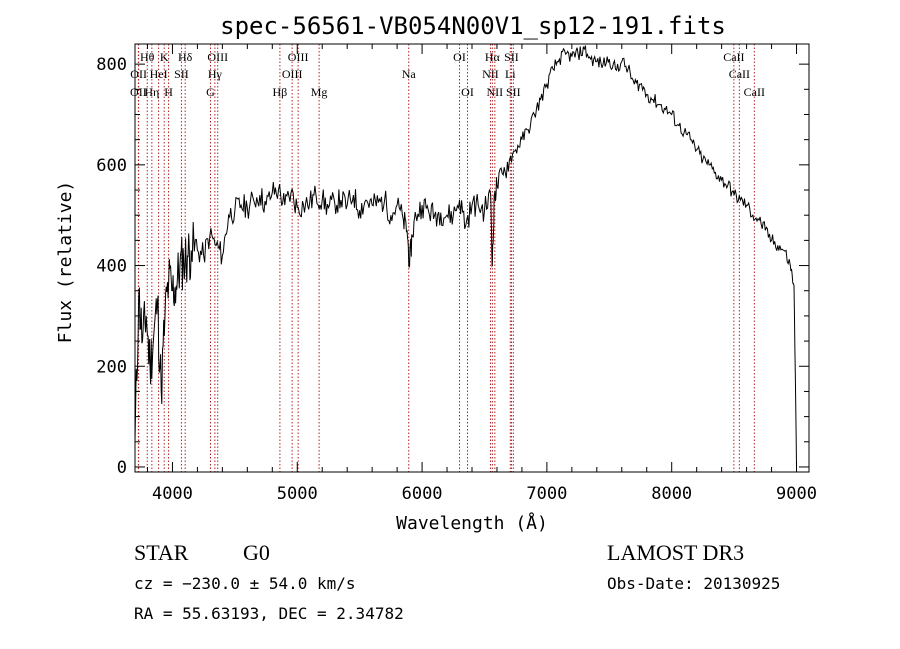 This screenshot has height=649, width=900. What do you see at coordinates (111, 166) in the screenshot?
I see `y-tick-label-3: 600` at bounding box center [111, 166].